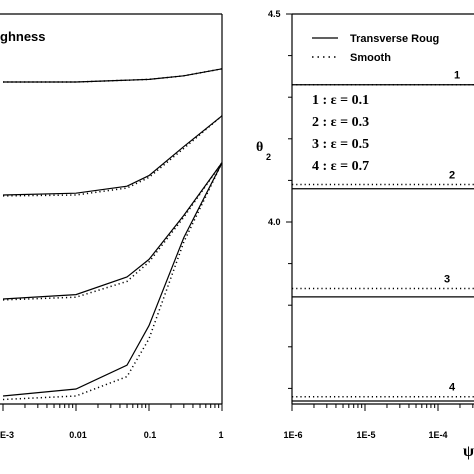 Image resolution: width=474 pixels, height=474 pixels. What do you see at coordinates (437, 435) in the screenshot?
I see `right-x-tick-label-3: 1E-4` at bounding box center [437, 435].